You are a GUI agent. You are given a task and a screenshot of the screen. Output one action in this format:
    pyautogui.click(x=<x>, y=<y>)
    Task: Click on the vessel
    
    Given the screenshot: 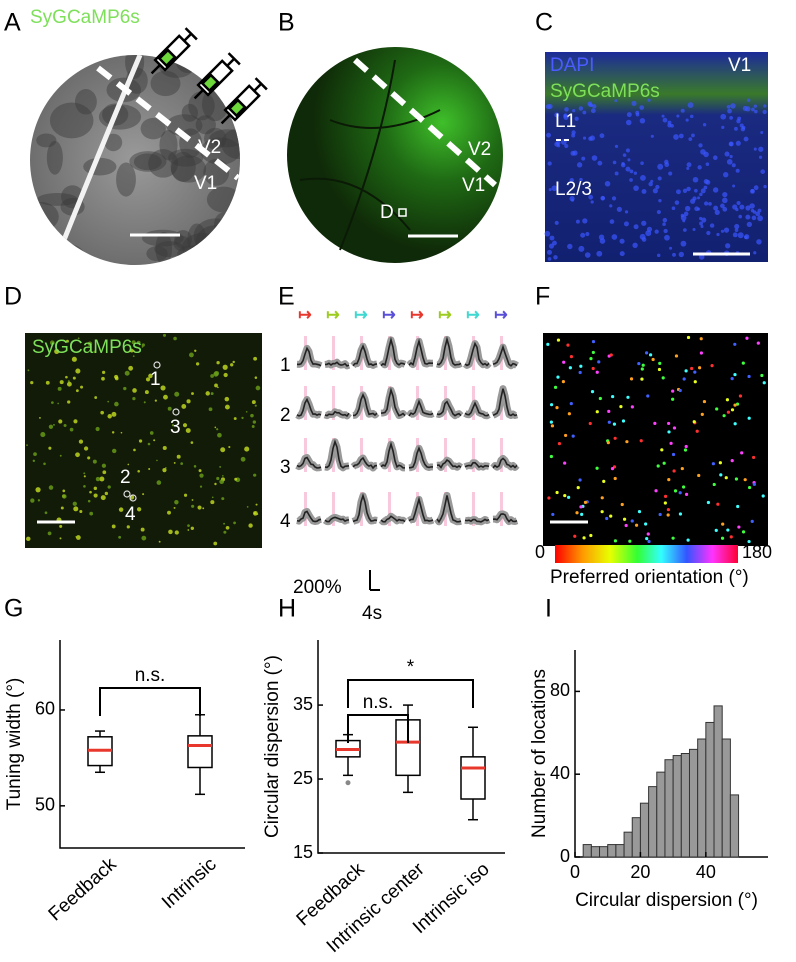 What is the action you would take?
    pyautogui.click(x=100, y=153)
    